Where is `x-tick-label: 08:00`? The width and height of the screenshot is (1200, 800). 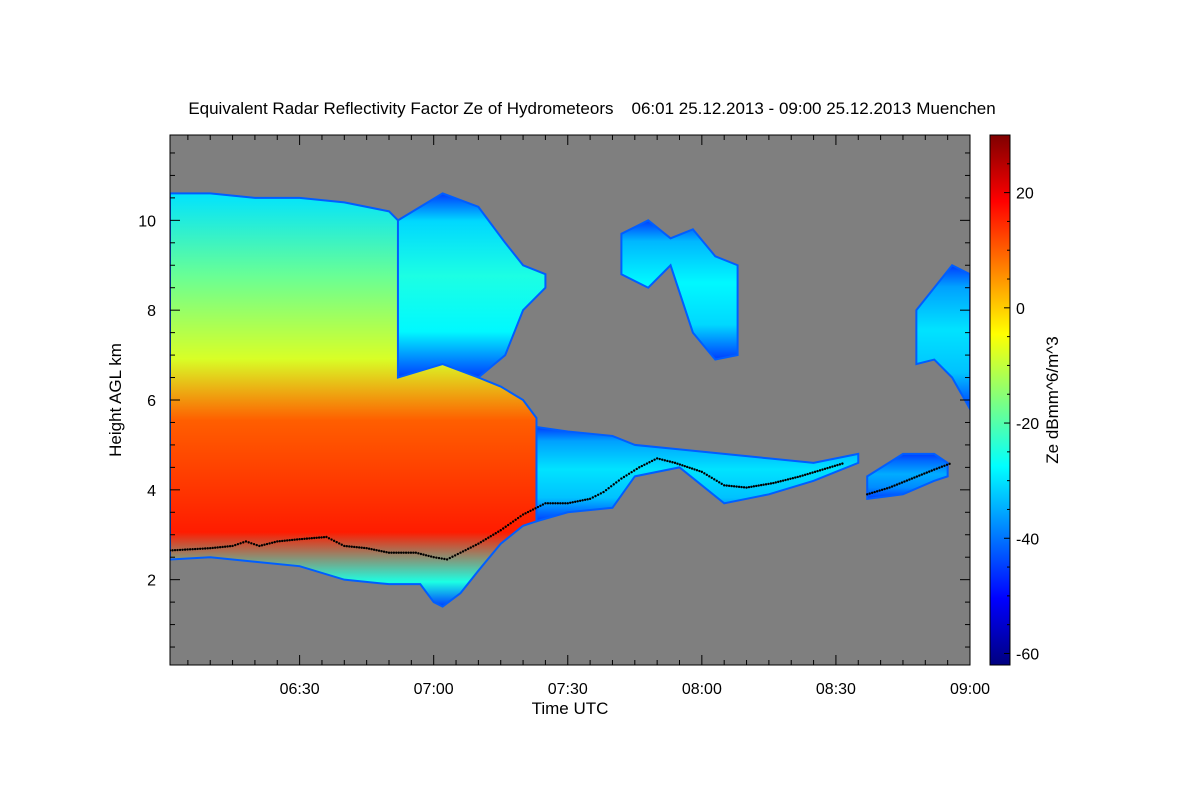 x-tick-label: 08:00 is located at coordinates (702, 689).